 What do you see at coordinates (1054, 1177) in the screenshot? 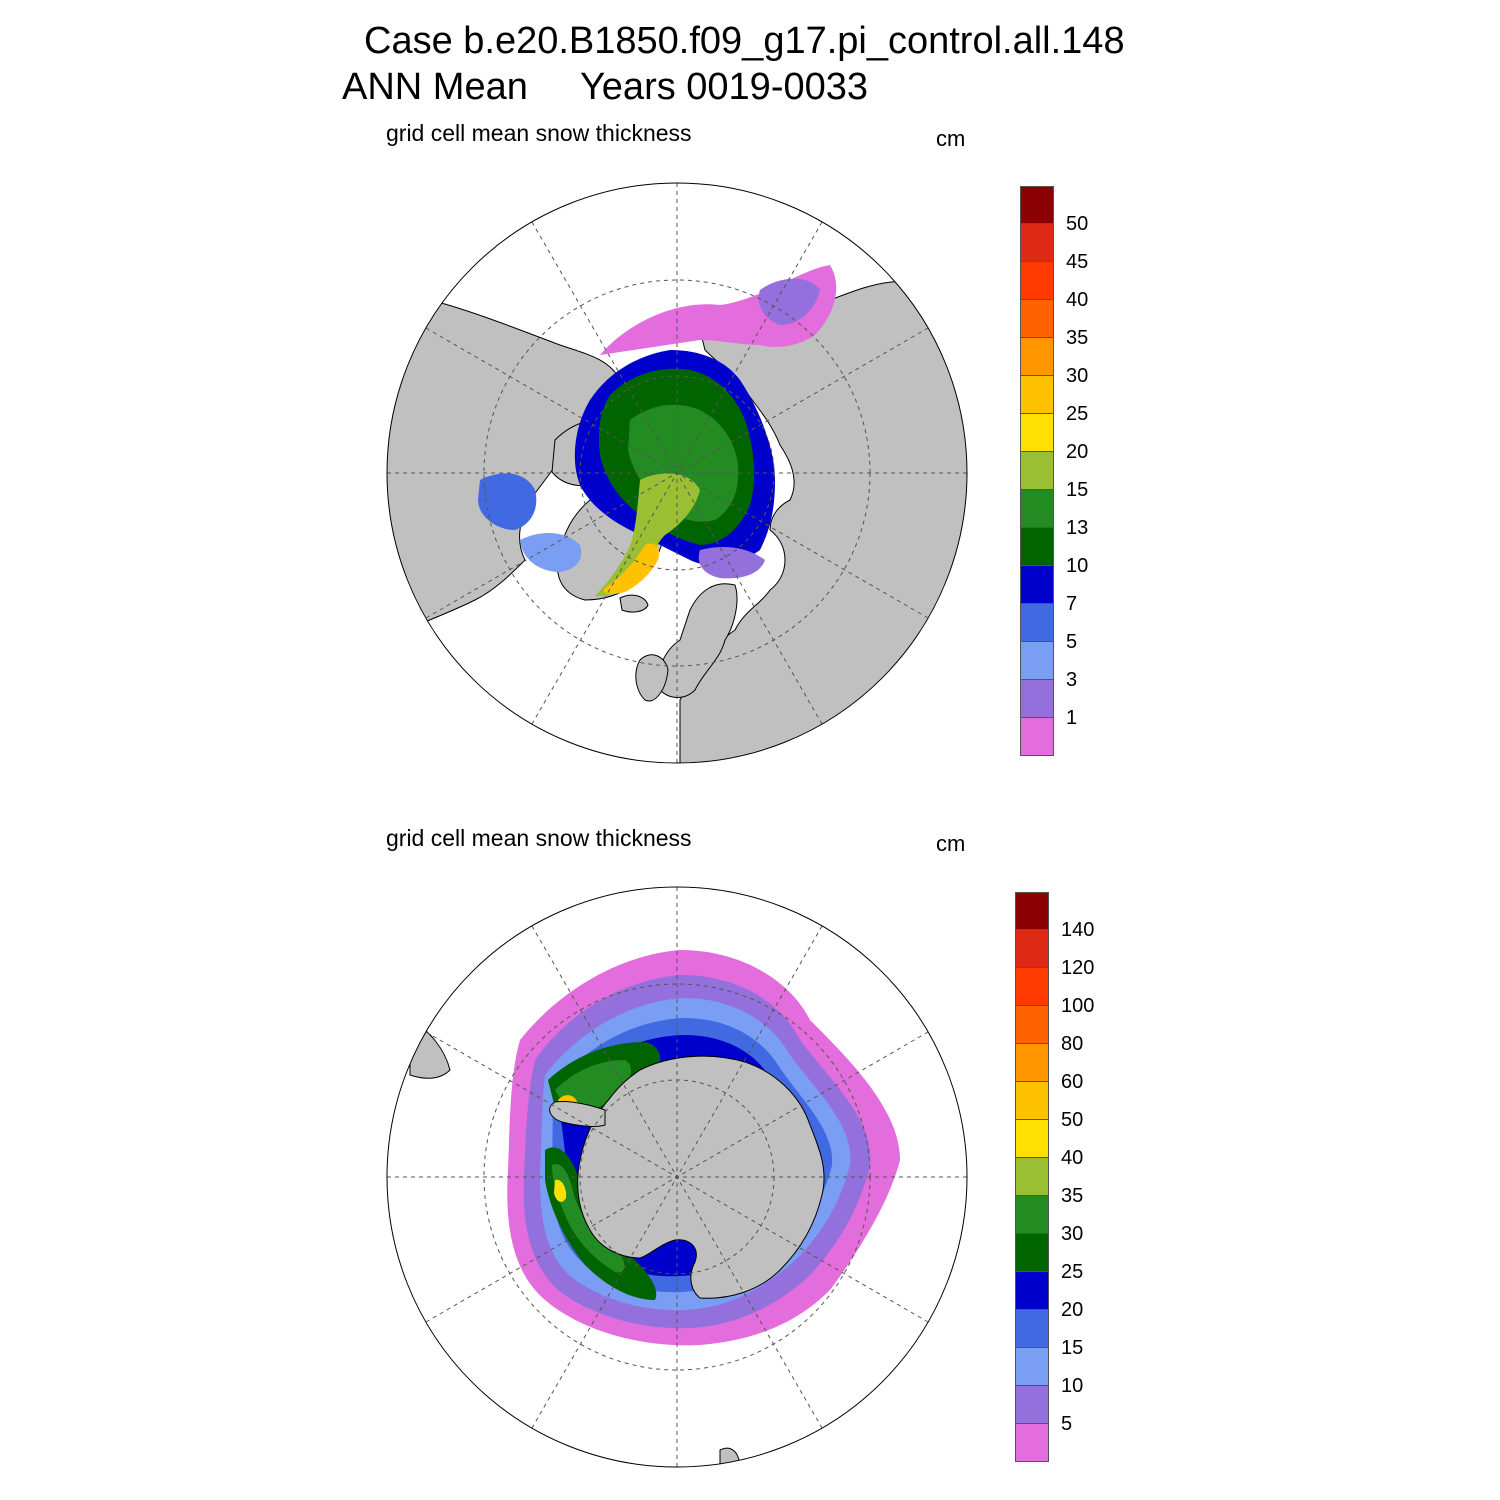
I see `south-colorbar: 140 120 100 80 60 50 40 35 30 25 20 15 10 5` at bounding box center [1054, 1177].